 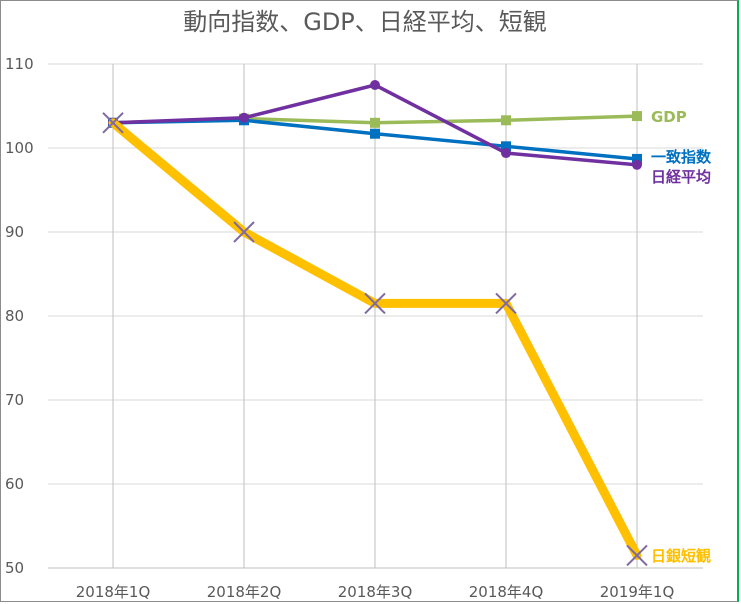 I want to click on y-tick-label: 60, so click(x=14, y=484).